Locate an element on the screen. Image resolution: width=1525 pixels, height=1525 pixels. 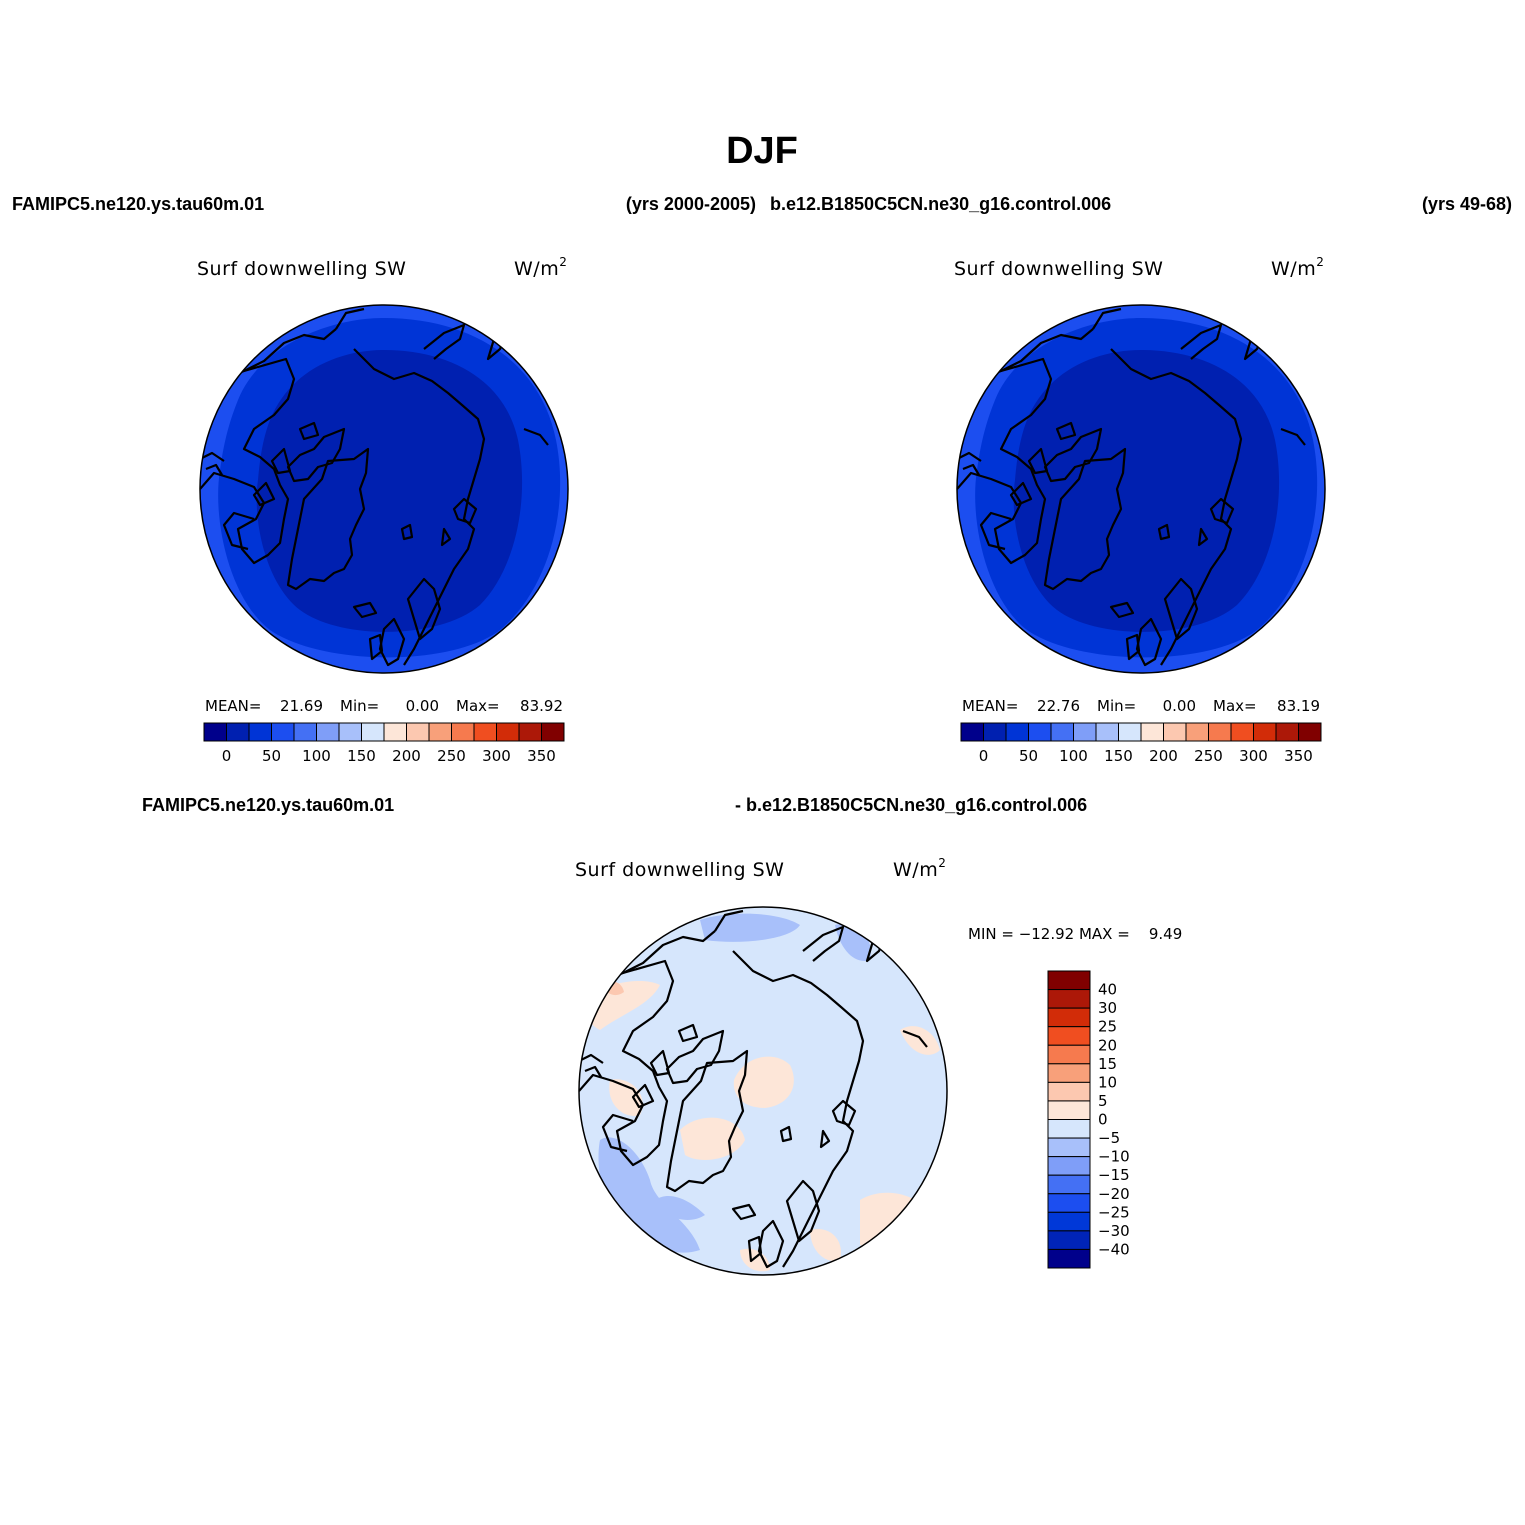
map-left is located at coordinates (384, 489).